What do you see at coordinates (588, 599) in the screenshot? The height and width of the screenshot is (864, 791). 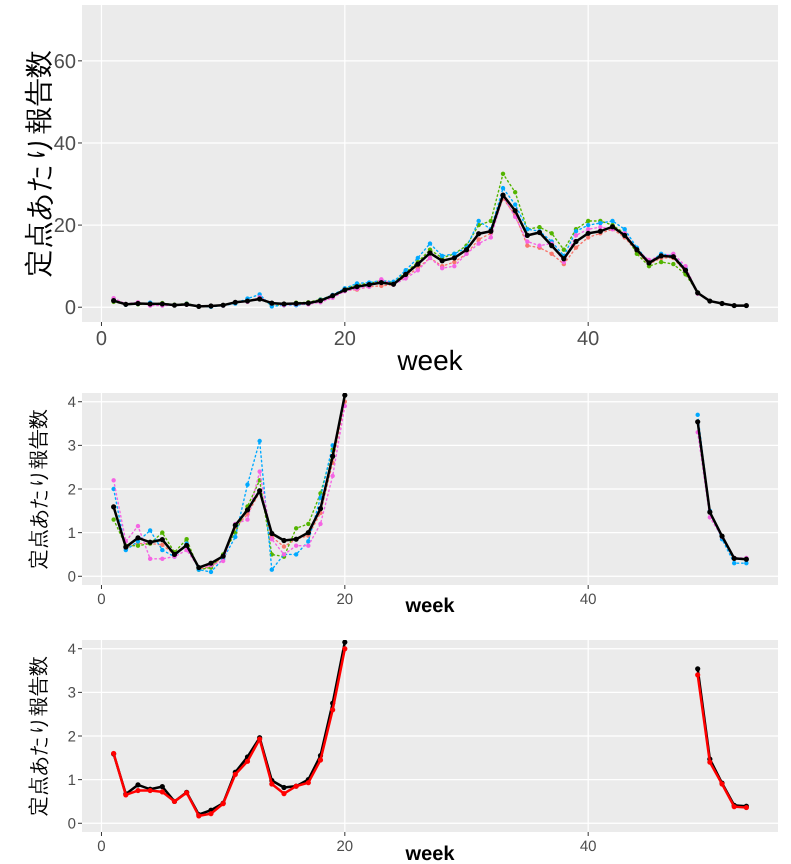 I see `x-tick-label: 40` at bounding box center [588, 599].